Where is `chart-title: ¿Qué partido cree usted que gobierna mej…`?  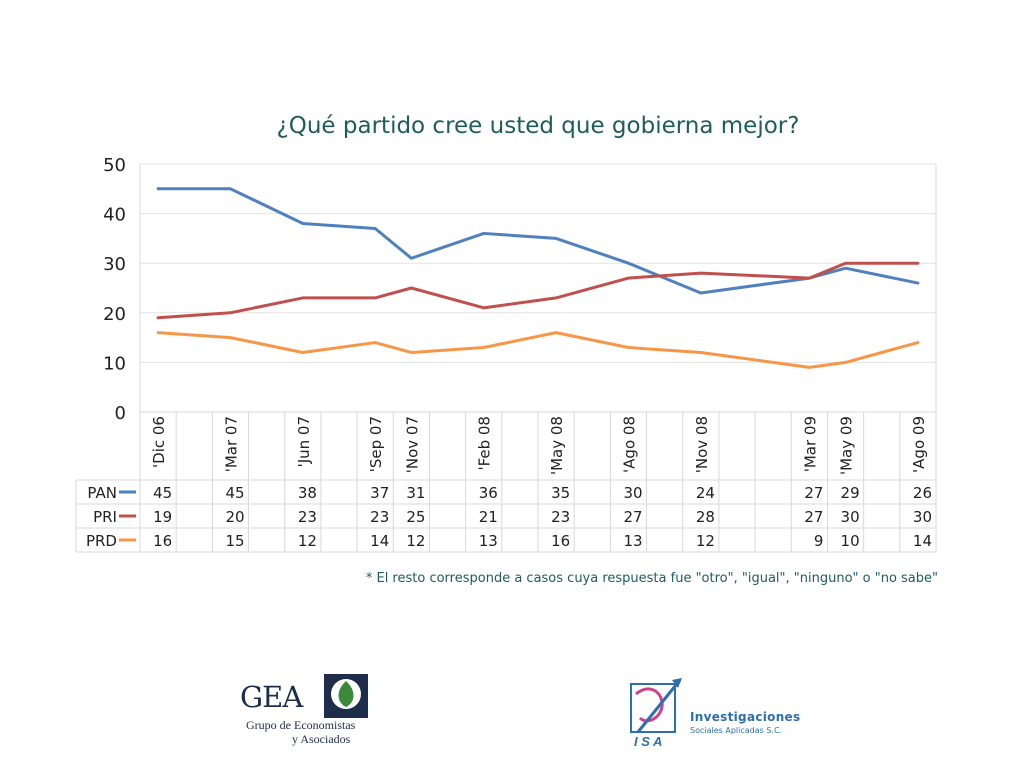
chart-title: ¿Qué partido cree usted que gobierna mej… is located at coordinates (538, 126).